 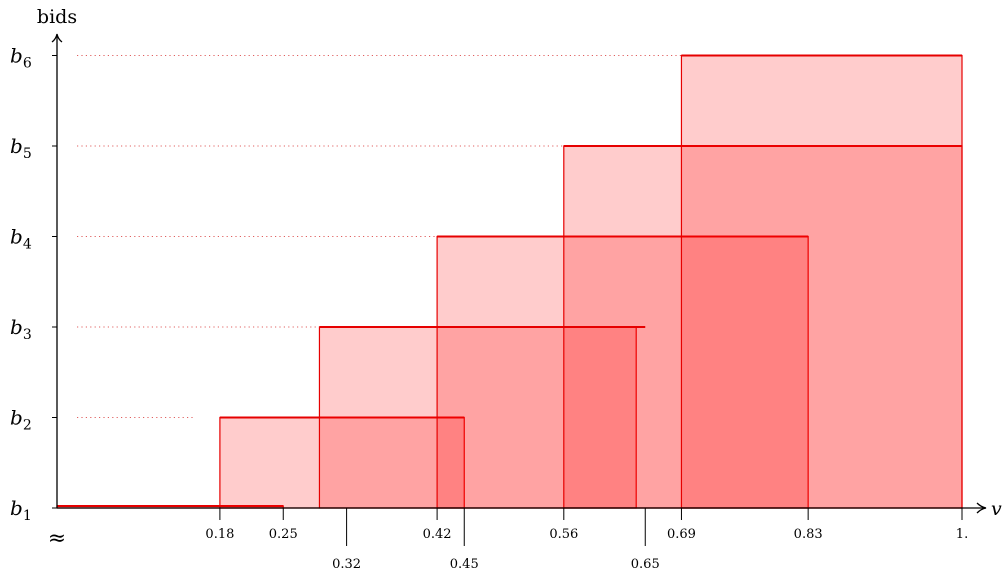 What do you see at coordinates (563, 534) in the screenshot?
I see `x-tick-label-0.56: 0.56` at bounding box center [563, 534].